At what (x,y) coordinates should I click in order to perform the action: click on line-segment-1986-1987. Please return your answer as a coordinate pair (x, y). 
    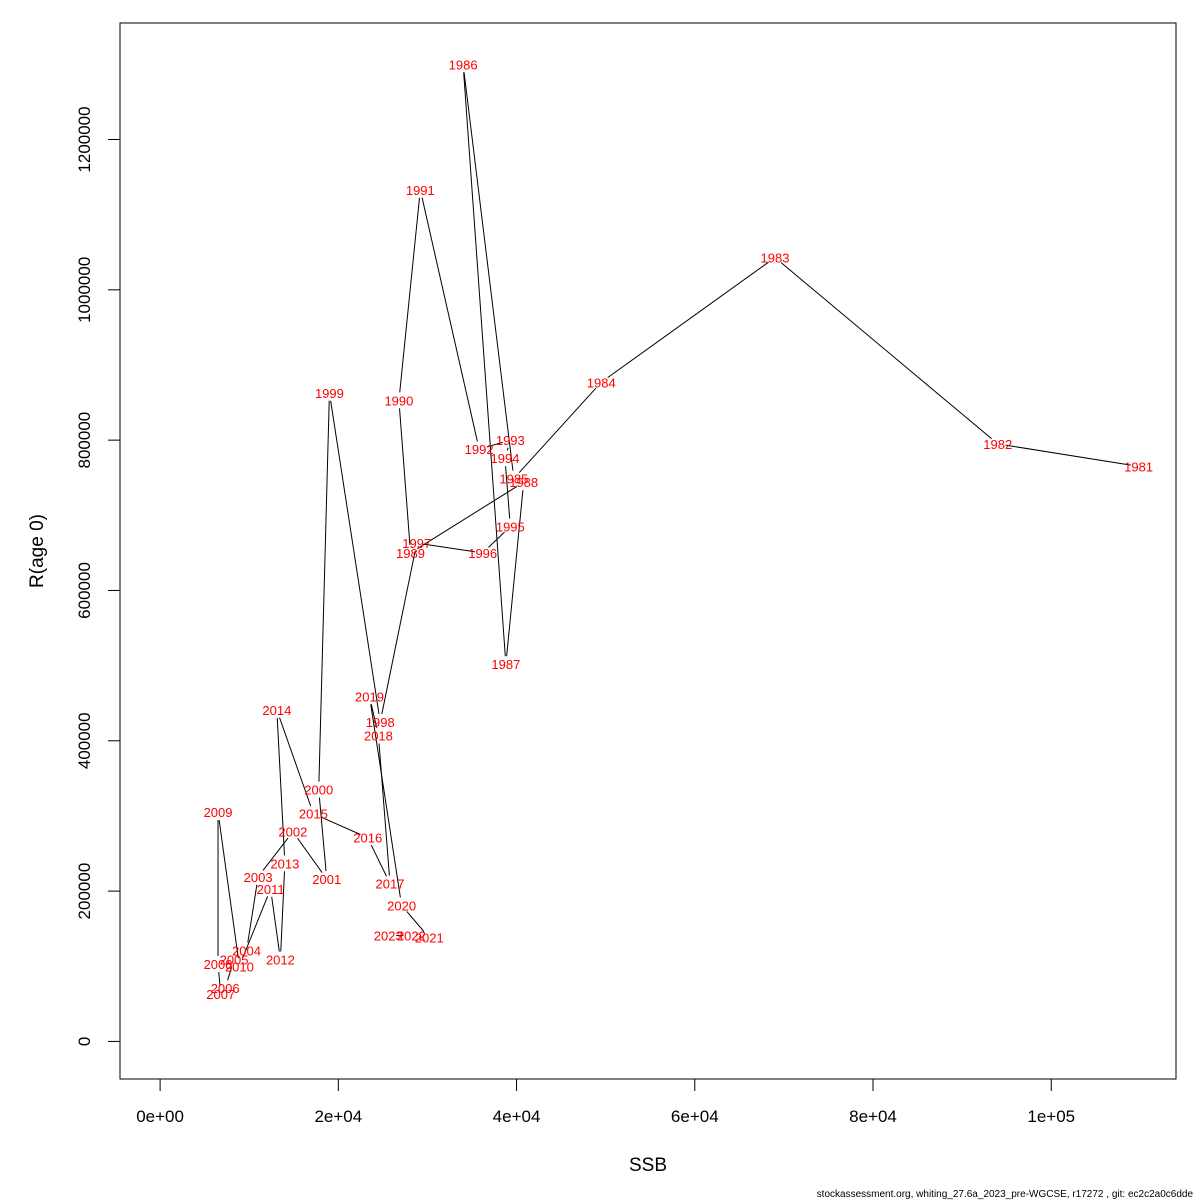
    Looking at the image, I should click on (484, 364).